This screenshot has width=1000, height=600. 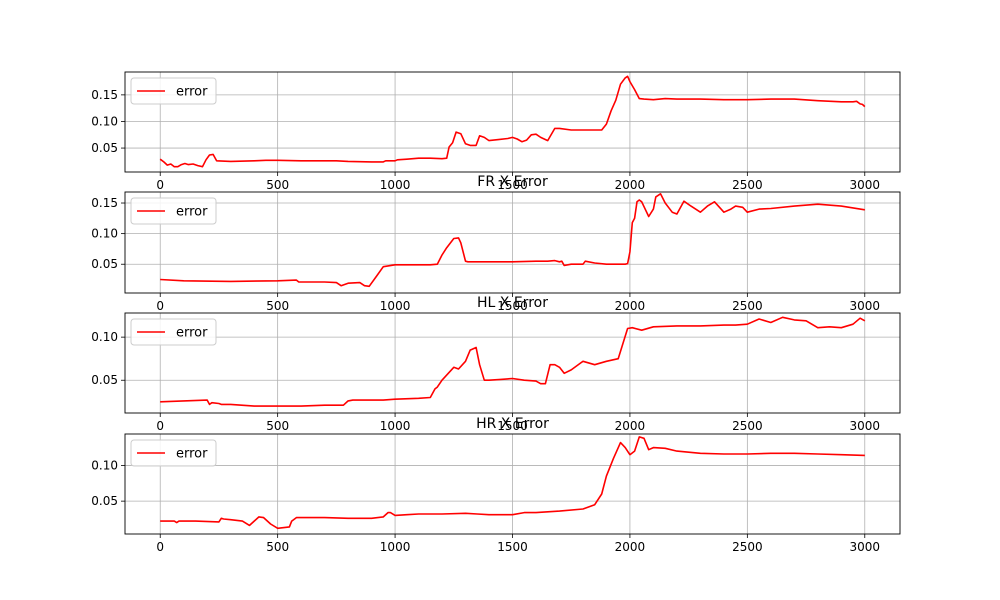 I want to click on subplot-title: HL X Error, so click(x=512, y=303).